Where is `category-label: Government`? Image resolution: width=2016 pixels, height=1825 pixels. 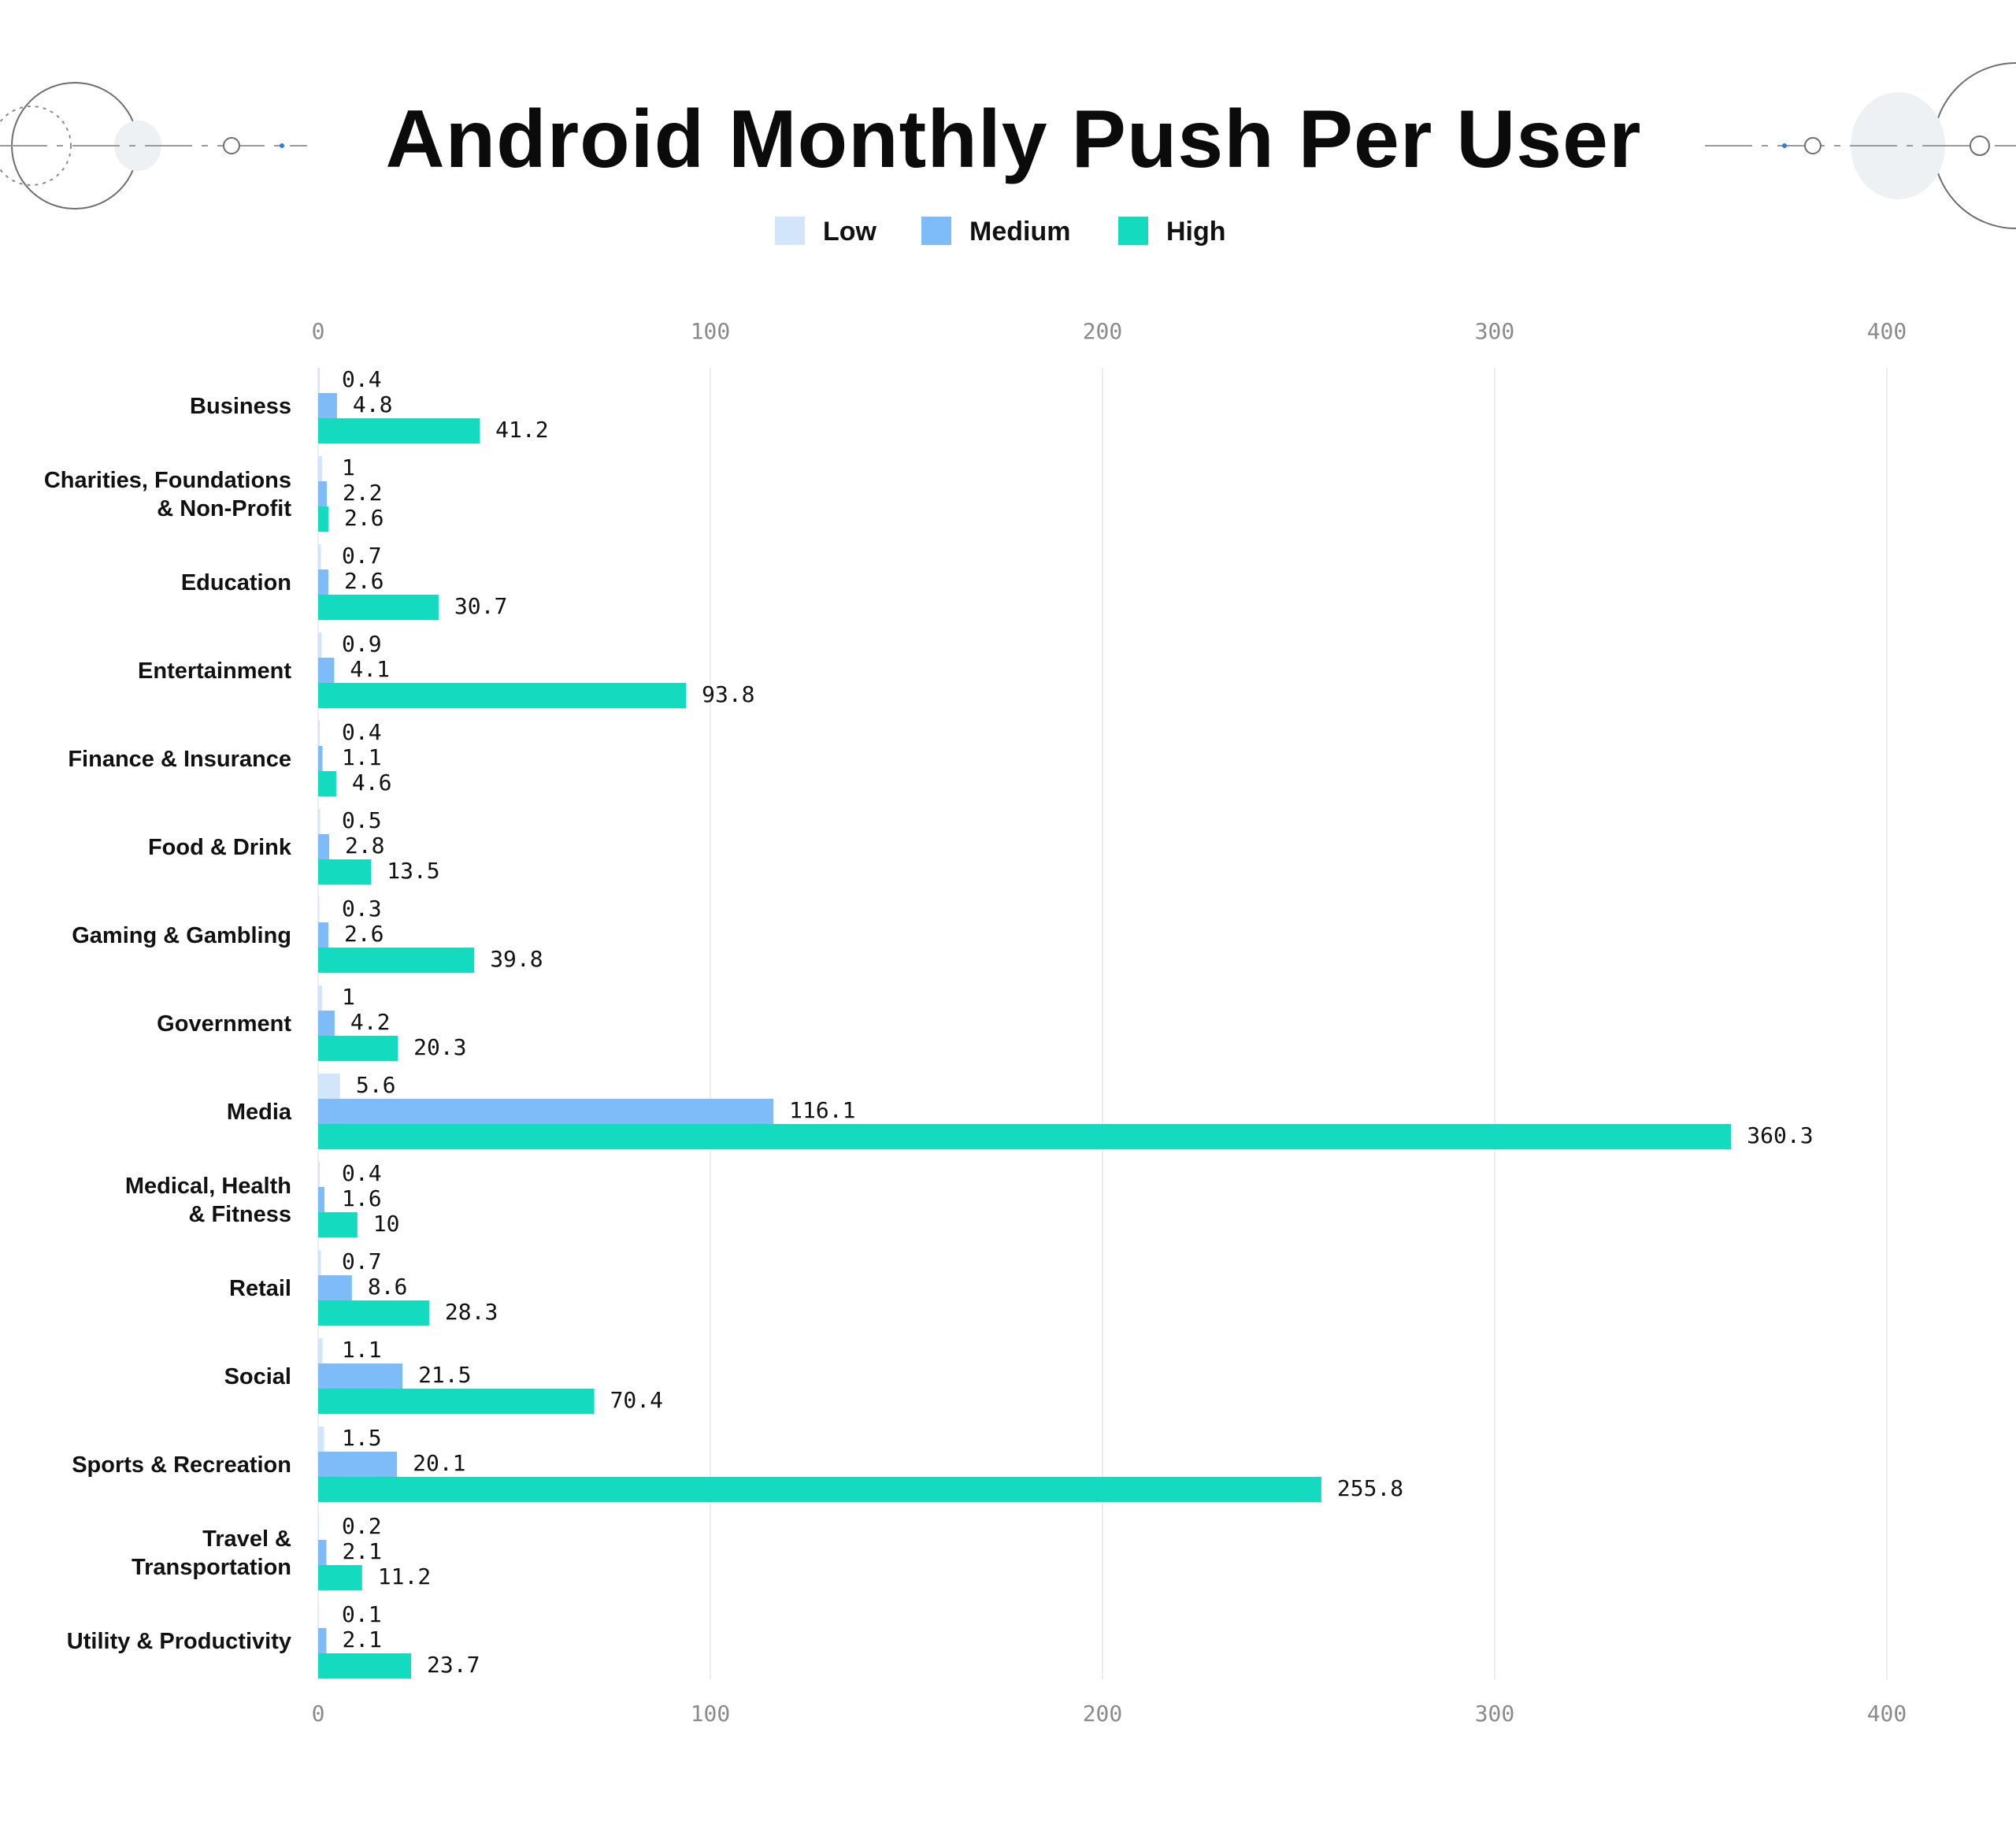
category-label: Government is located at coordinates (224, 1024).